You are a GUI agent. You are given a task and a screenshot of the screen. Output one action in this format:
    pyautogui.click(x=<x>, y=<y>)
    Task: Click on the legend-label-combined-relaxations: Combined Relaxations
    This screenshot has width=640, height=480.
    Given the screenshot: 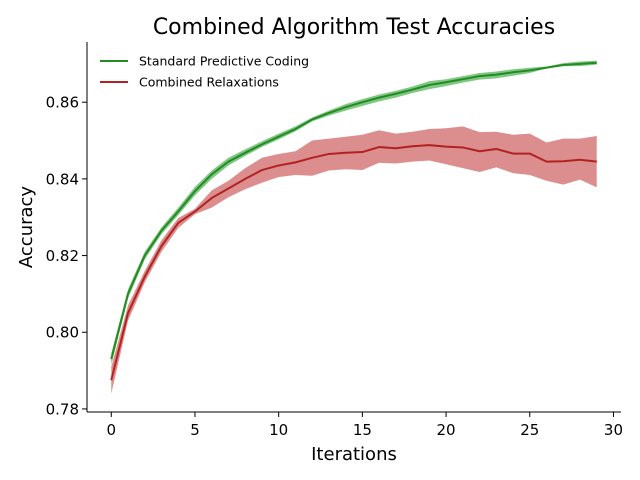 What is the action you would take?
    pyautogui.click(x=209, y=82)
    